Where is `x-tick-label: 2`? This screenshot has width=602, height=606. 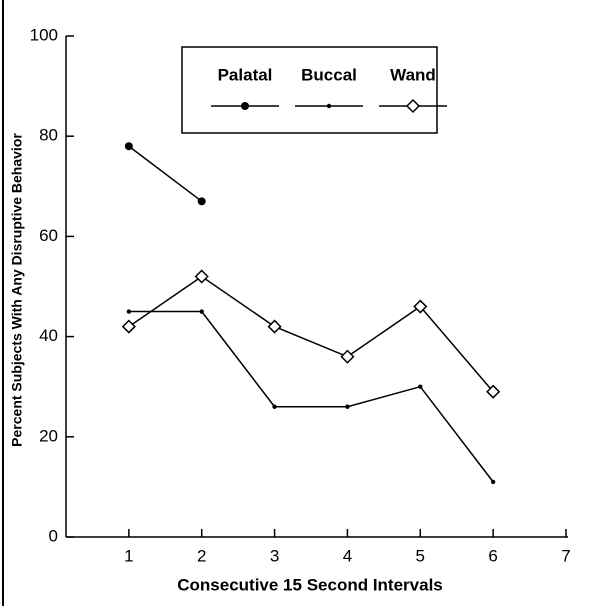
x-tick-label: 2 is located at coordinates (201, 555).